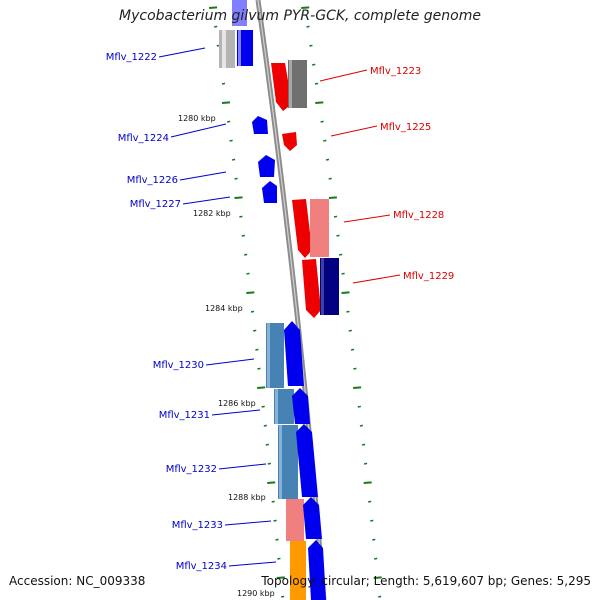 The height and width of the screenshot is (600, 600). What do you see at coordinates (201, 566) in the screenshot?
I see `gene-label: Mflv_1234` at bounding box center [201, 566].